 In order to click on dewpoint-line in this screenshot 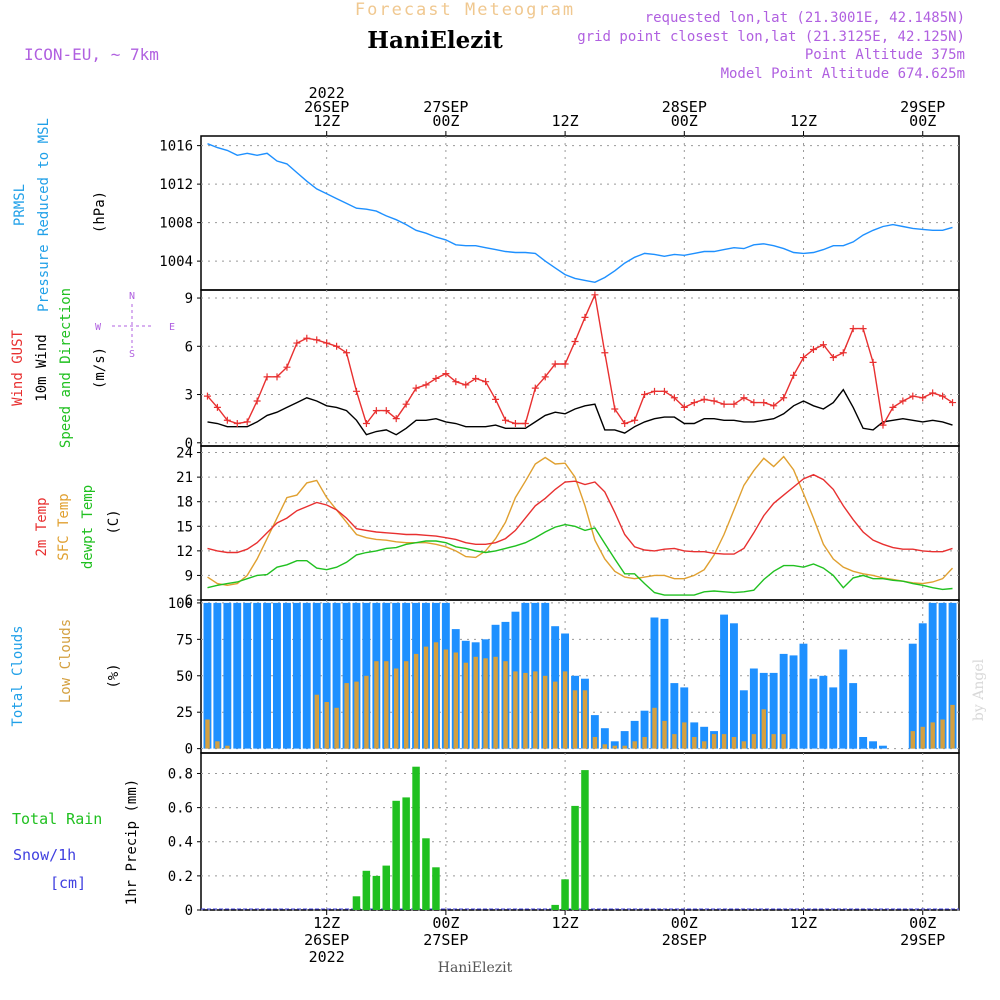, I will do `click(580, 559)`.